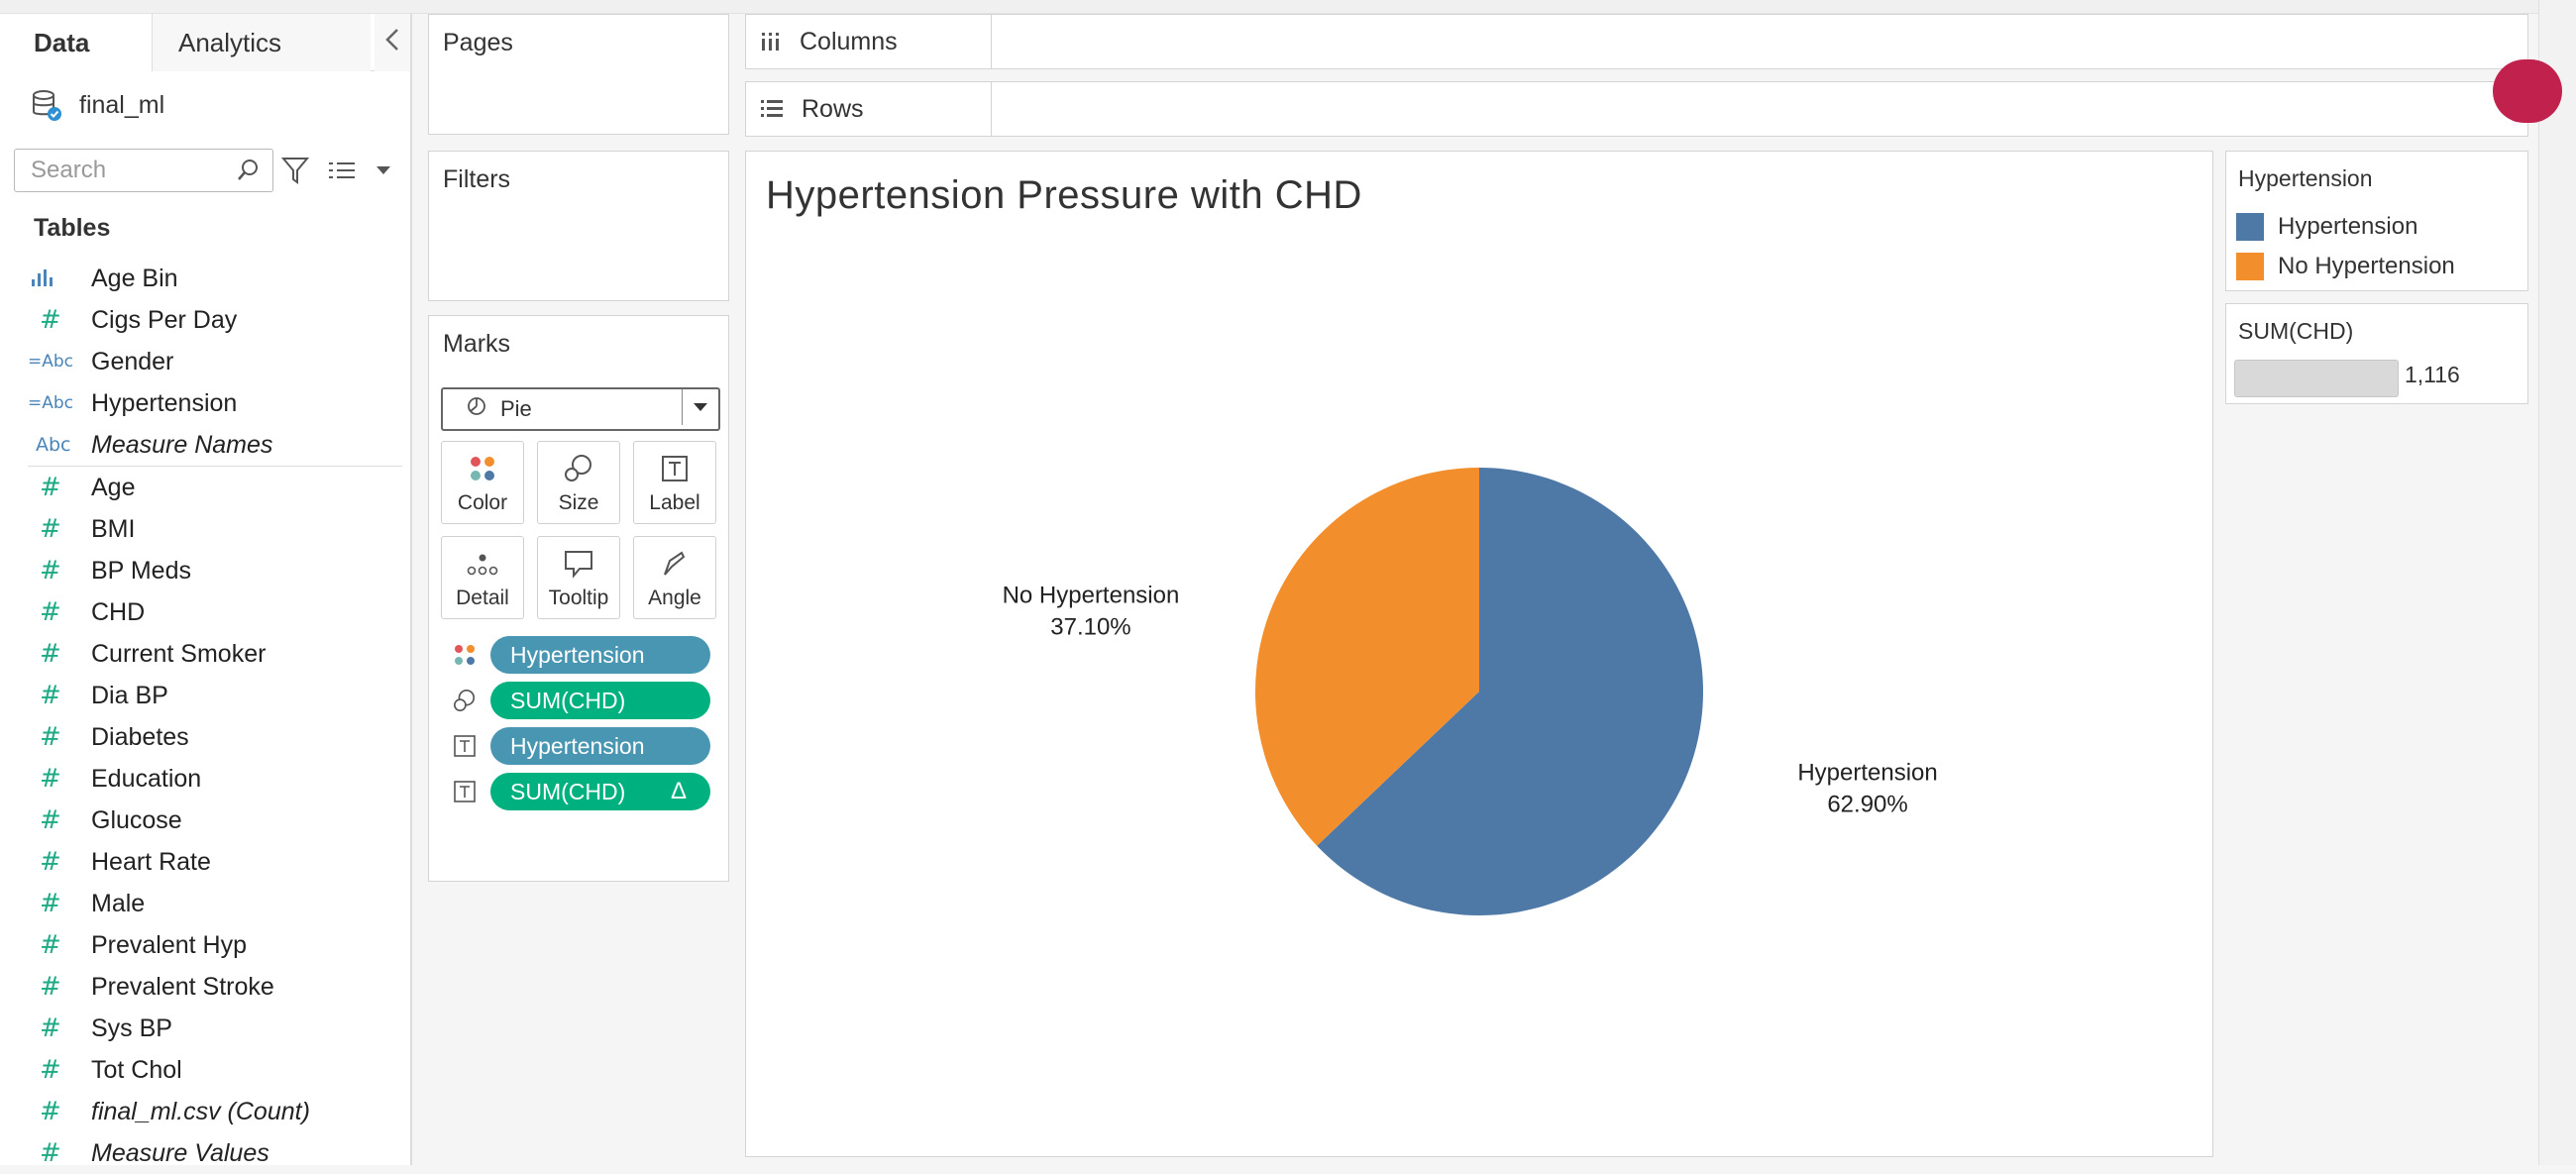 The image size is (2576, 1174). Describe the element at coordinates (465, 792) in the screenshot. I see `label-icon` at that location.